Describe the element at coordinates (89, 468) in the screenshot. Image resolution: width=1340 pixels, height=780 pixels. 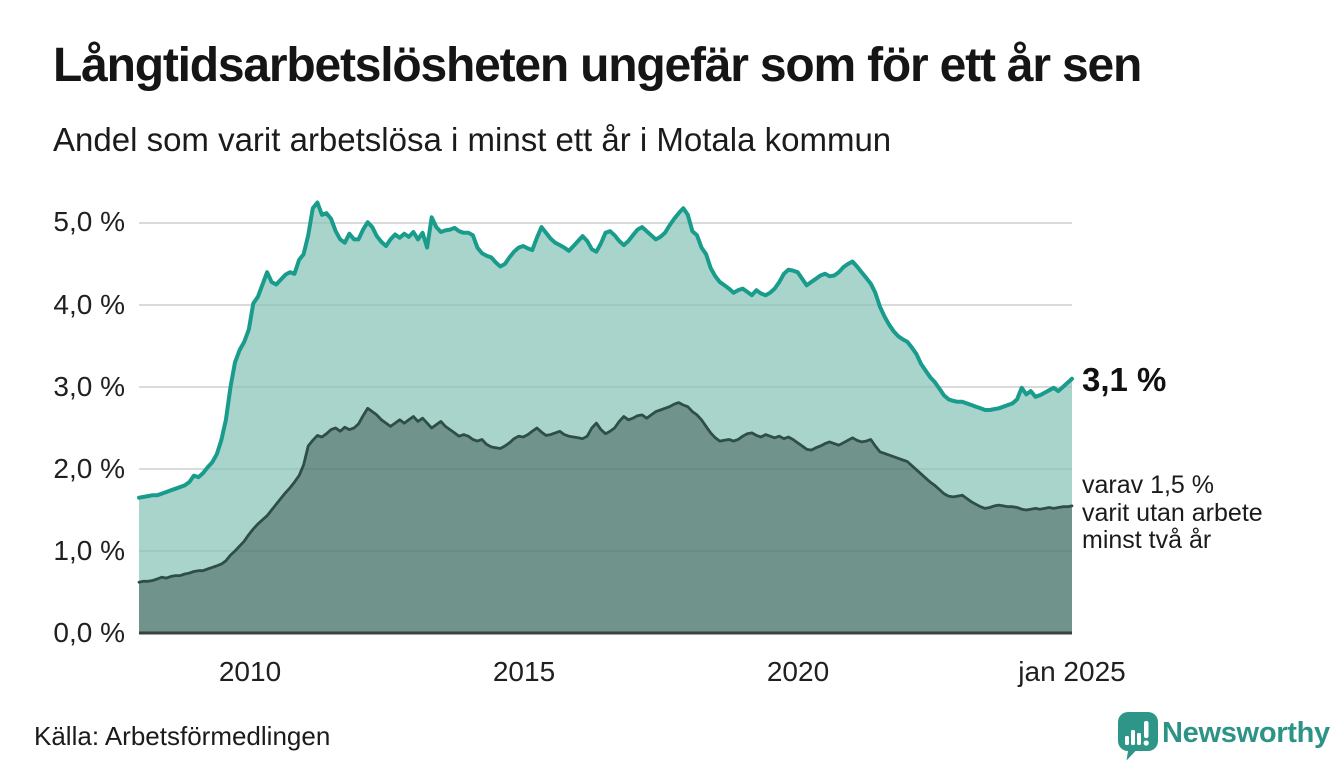
I see `y-axis-tick-label: 2,0 %` at that location.